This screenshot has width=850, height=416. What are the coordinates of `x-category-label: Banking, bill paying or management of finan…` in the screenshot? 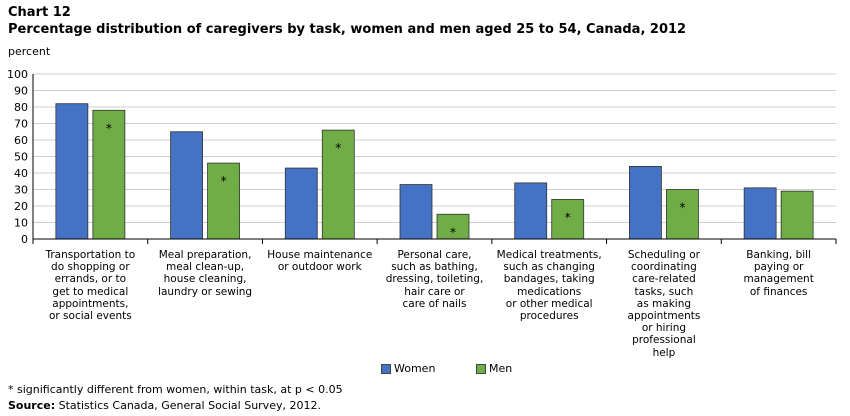 It's located at (779, 273).